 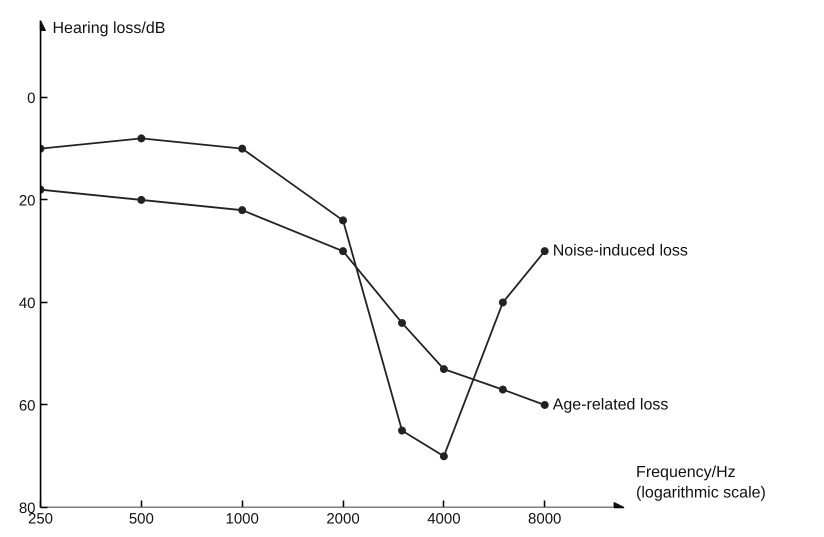 I want to click on x-tick-label: 500, so click(x=141, y=519).